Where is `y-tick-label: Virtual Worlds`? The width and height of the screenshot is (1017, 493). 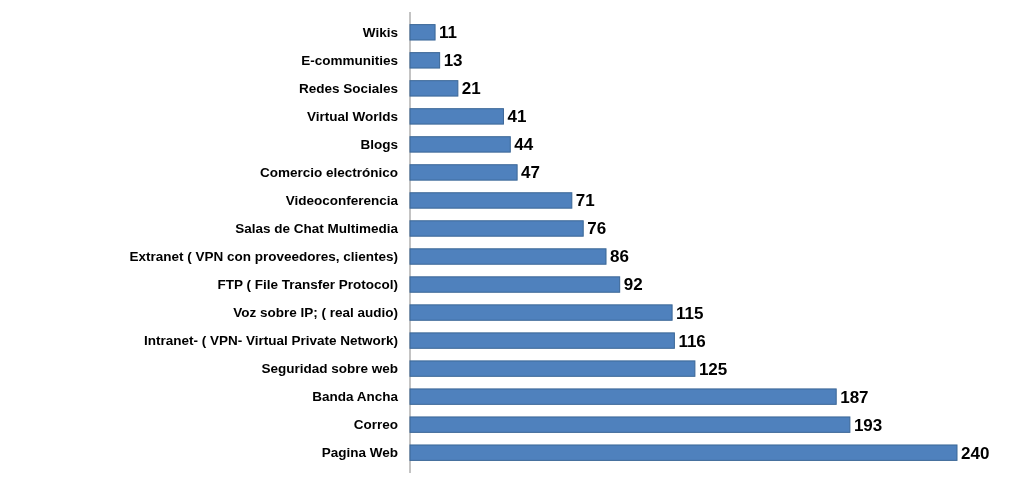 y-tick-label: Virtual Worlds is located at coordinates (352, 116).